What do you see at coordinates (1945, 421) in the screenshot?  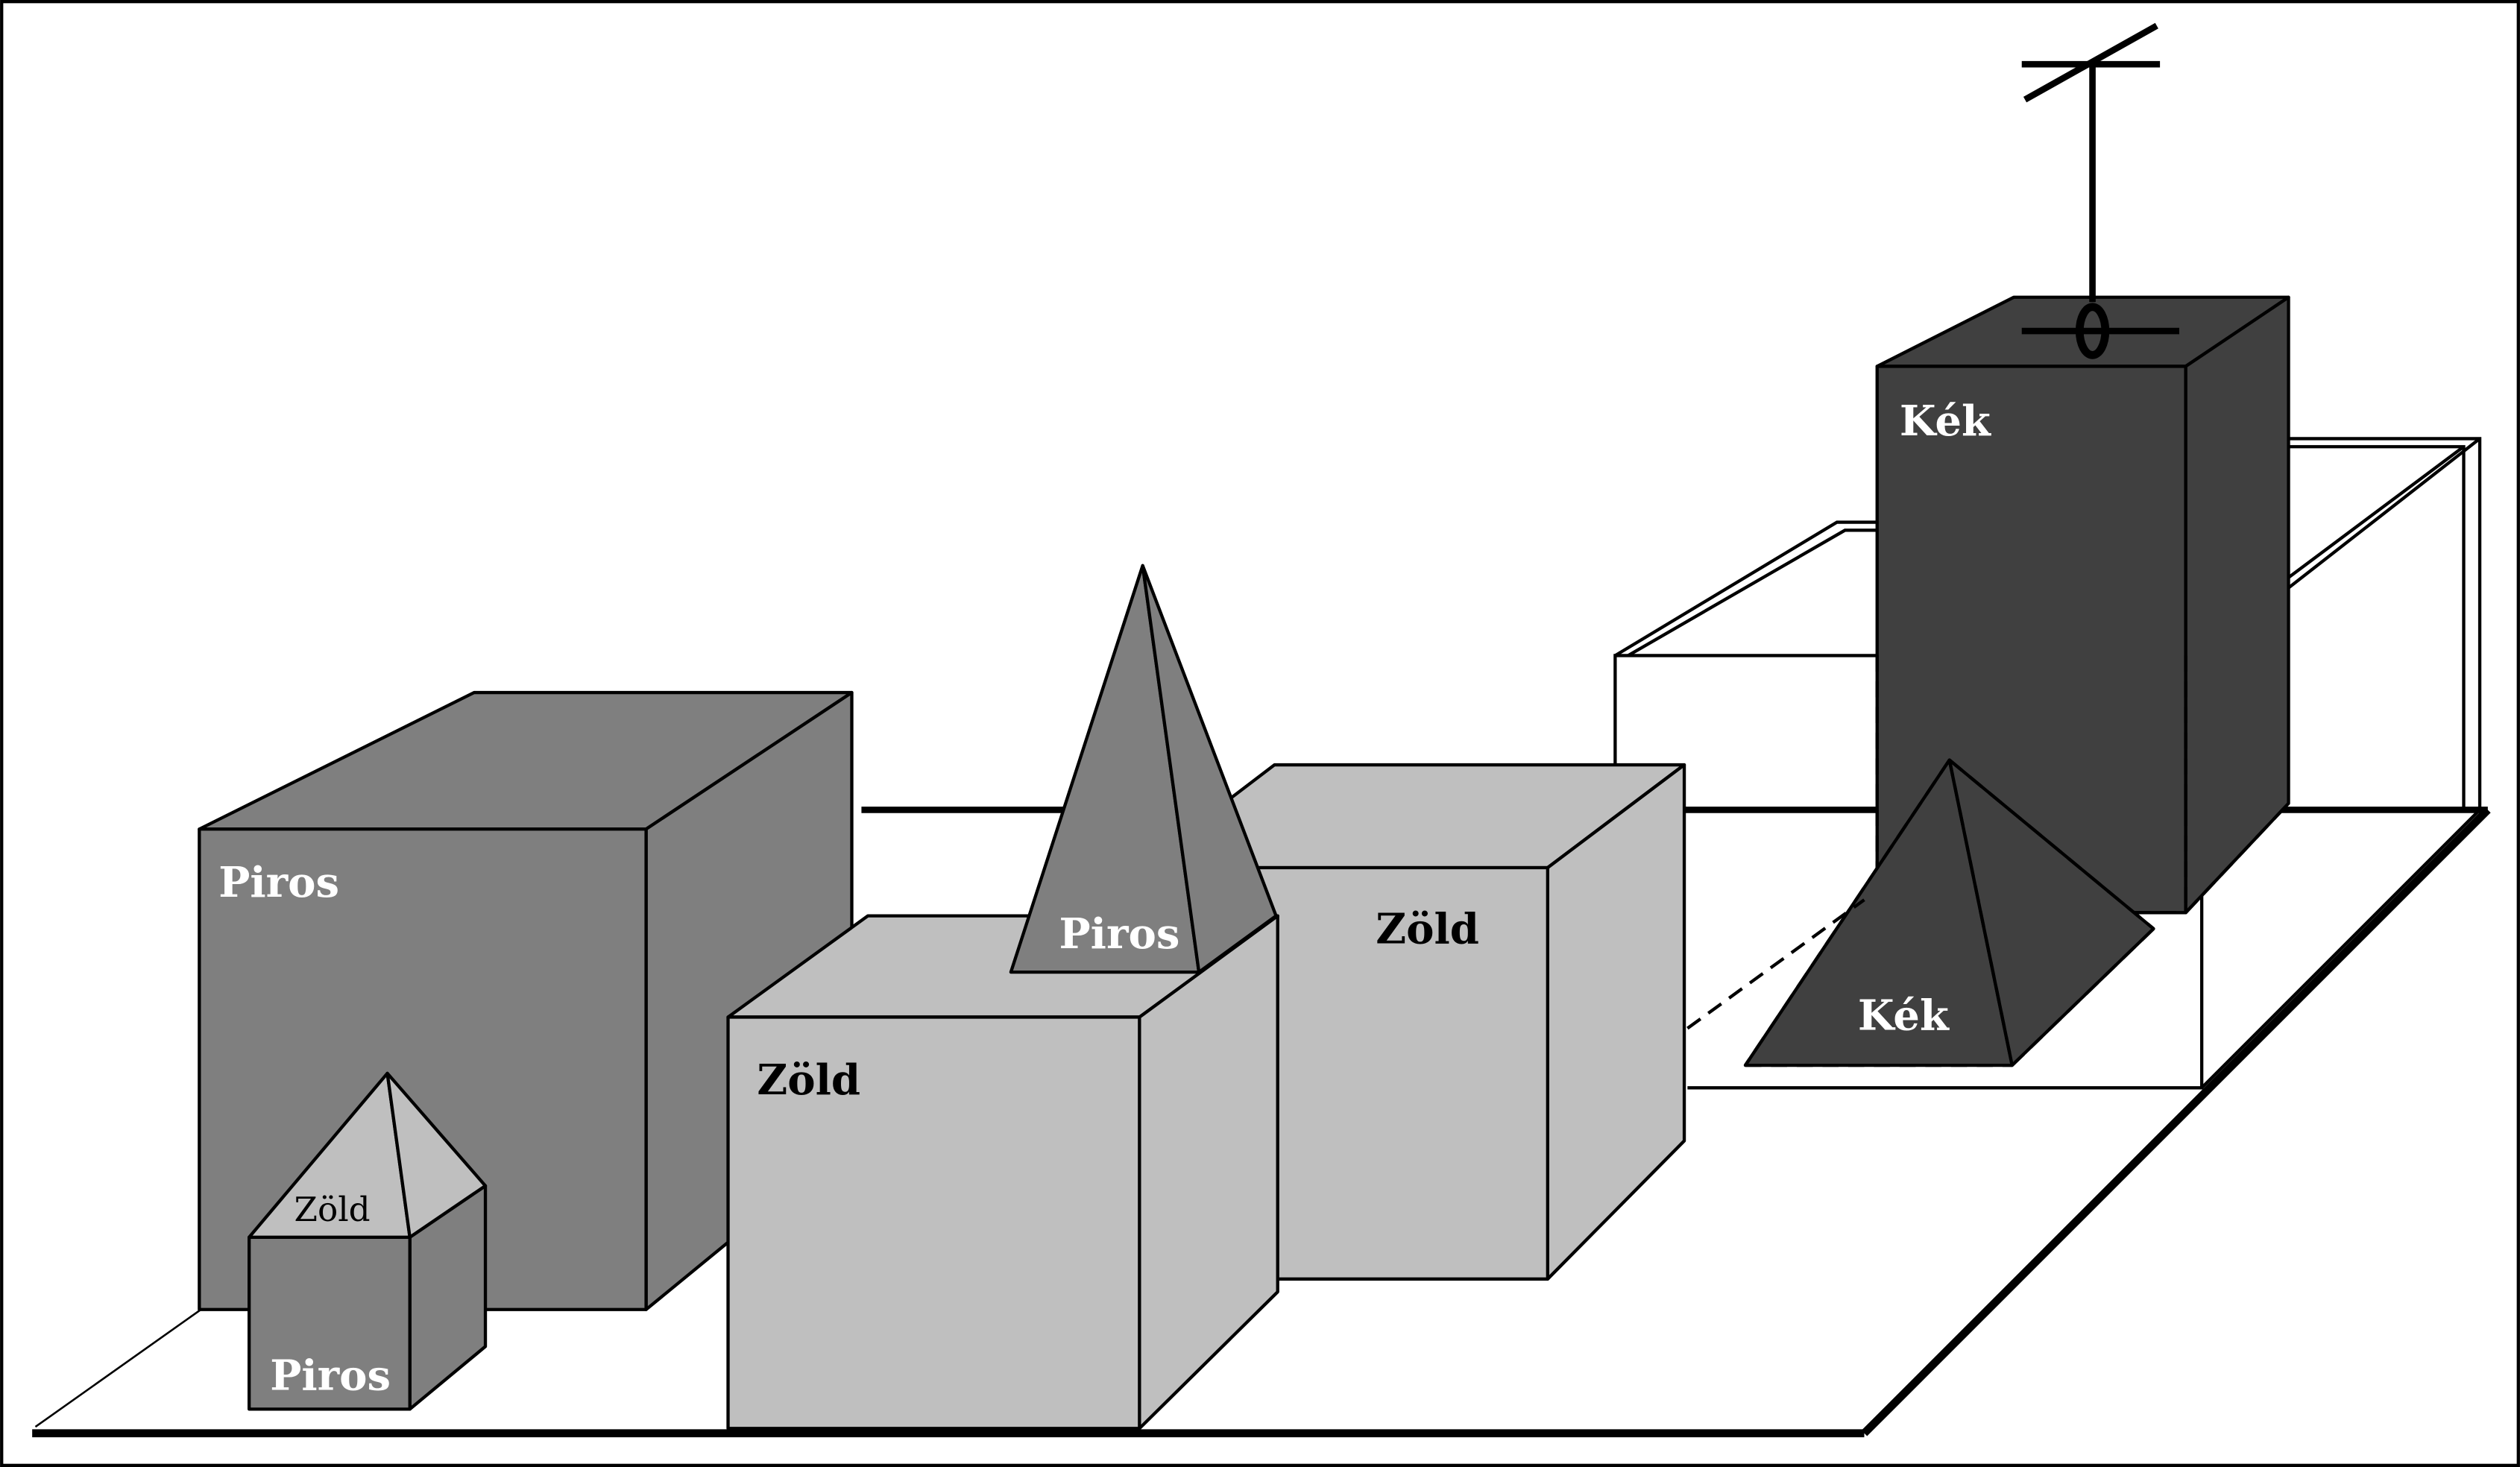 I see `label-blue-box: Kék` at bounding box center [1945, 421].